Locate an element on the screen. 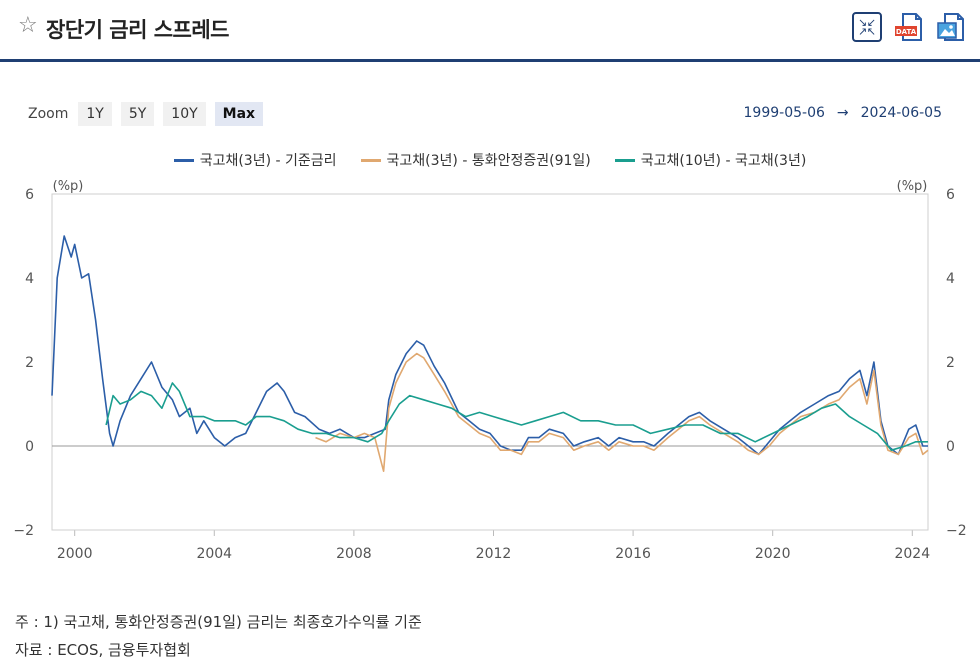  legend-label-series-2: 국고채(3년) - 통화안정증권(91일) is located at coordinates (488, 161).